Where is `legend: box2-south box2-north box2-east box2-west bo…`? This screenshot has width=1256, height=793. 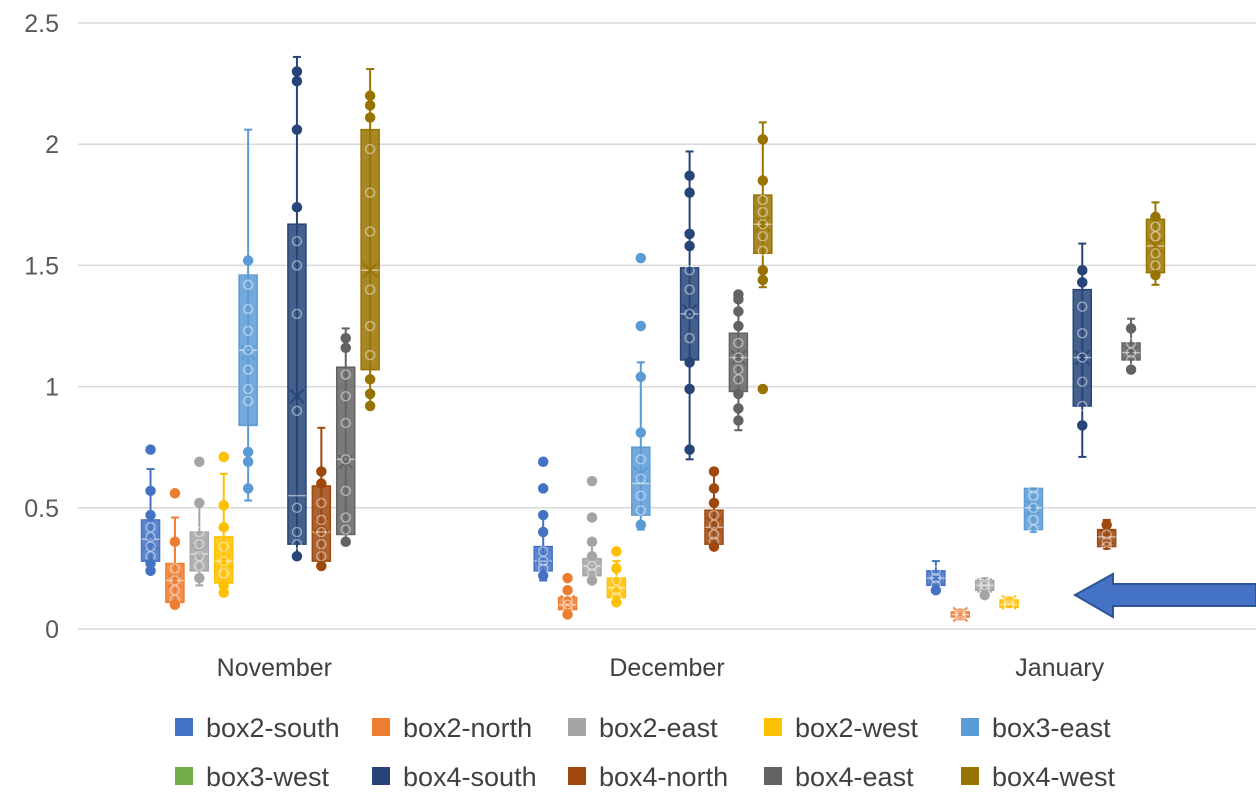
legend: box2-south box2-north box2-east box2-west bo… is located at coordinates (645, 752).